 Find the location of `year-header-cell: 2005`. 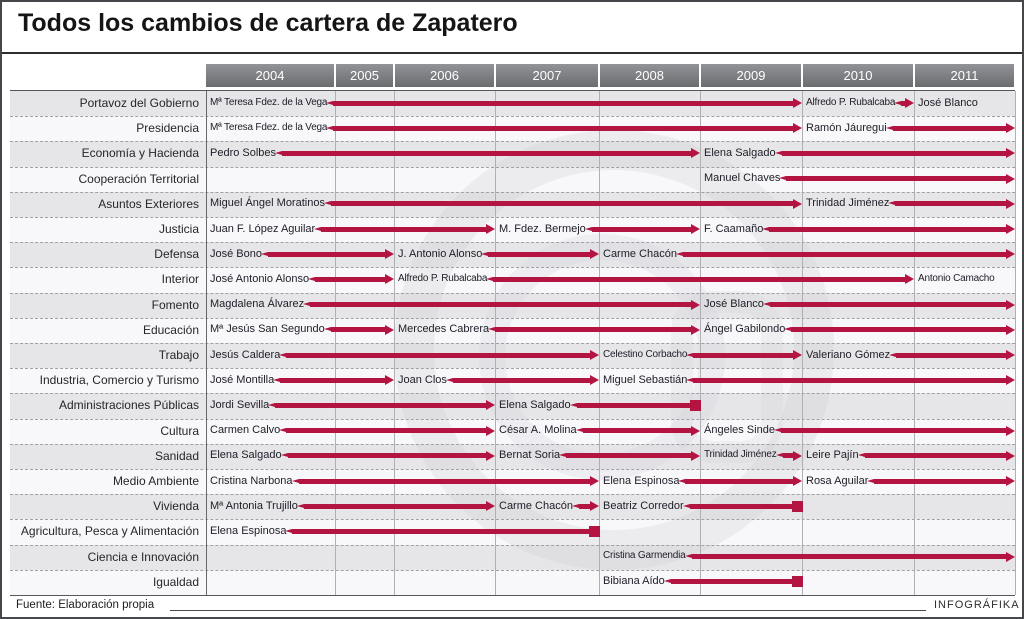

year-header-cell: 2005 is located at coordinates (364, 75).